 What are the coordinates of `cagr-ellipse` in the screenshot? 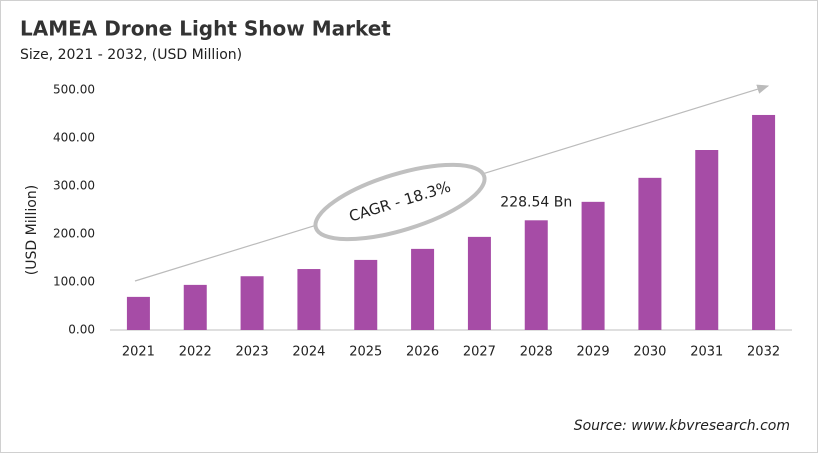 It's located at (400, 202).